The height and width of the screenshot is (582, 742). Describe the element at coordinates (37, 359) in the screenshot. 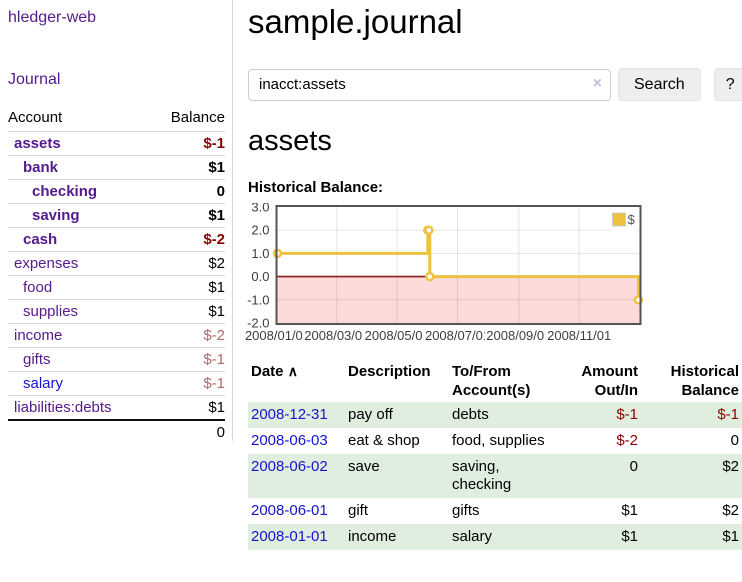

I see `sidebar-account-link: gifts` at that location.